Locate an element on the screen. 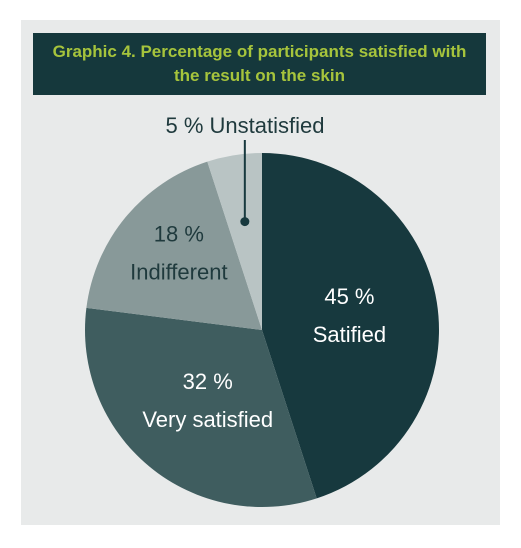 The width and height of the screenshot is (521, 548). slice-category-label: Indifferent is located at coordinates (178, 271).